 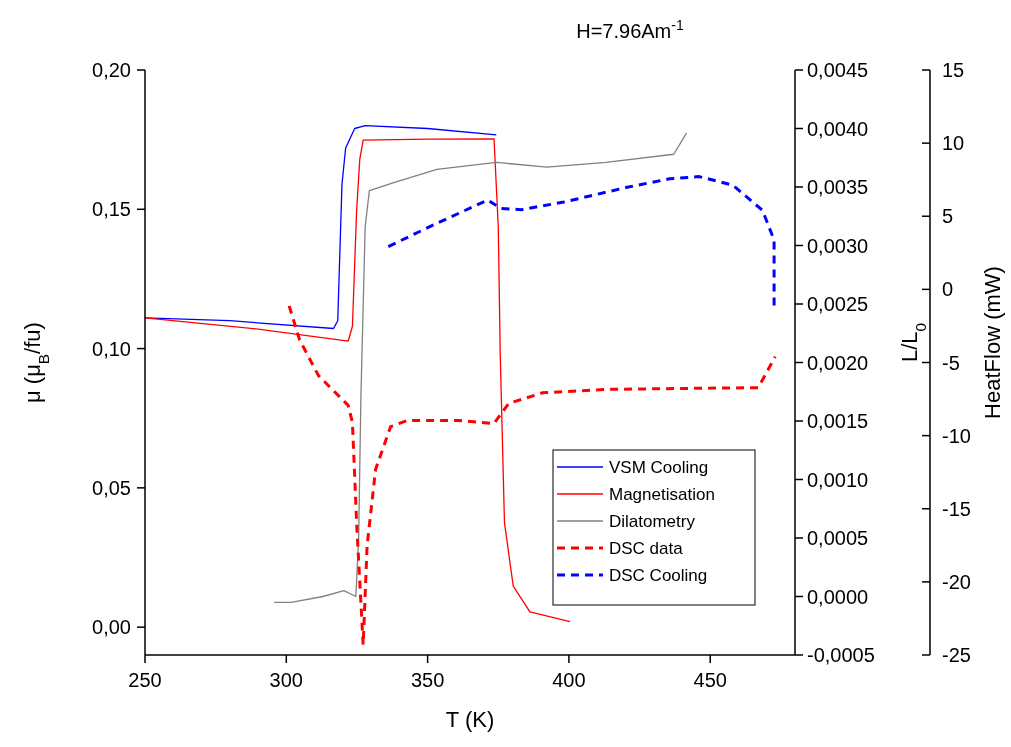 I want to click on legend-label: Dilatometry, so click(x=652, y=521).